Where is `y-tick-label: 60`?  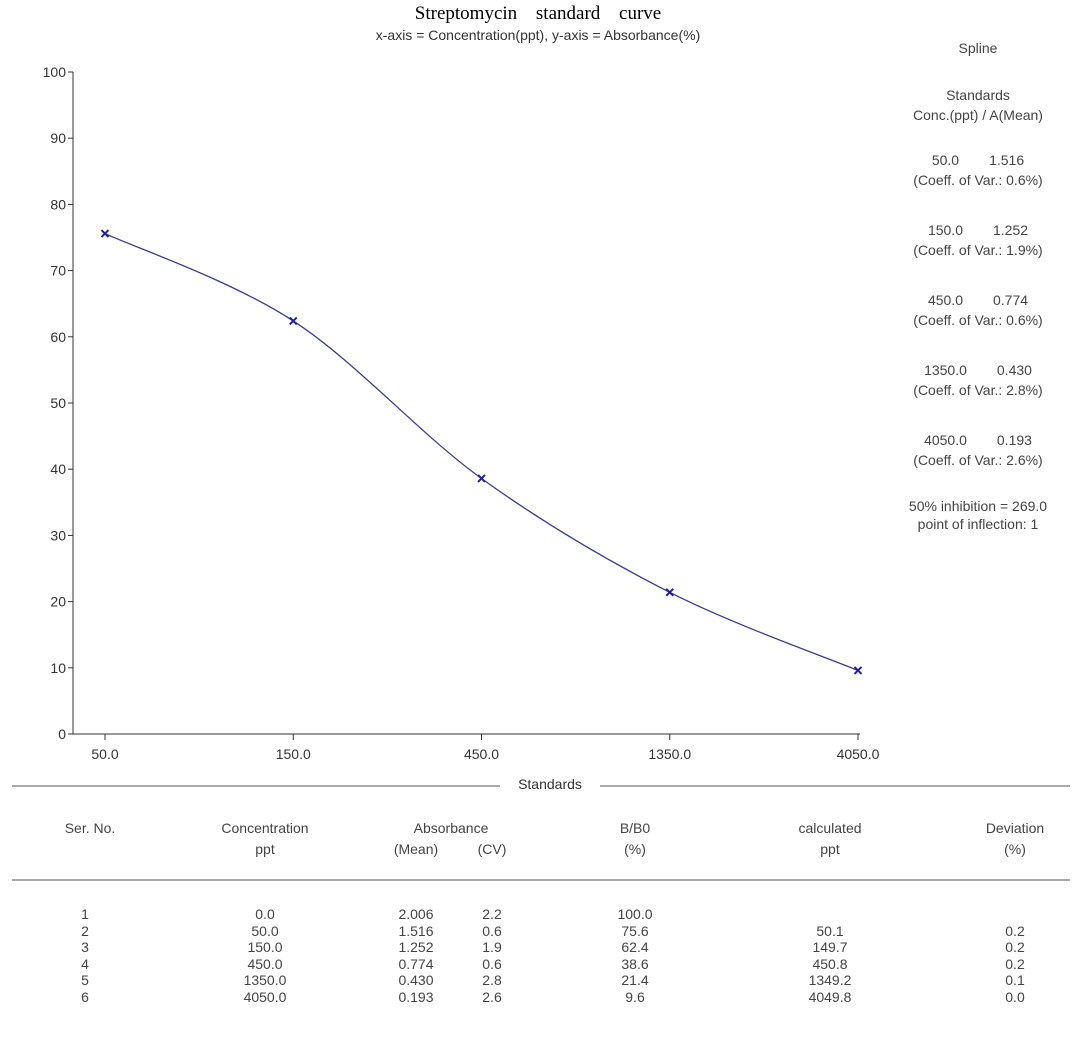
y-tick-label: 60 is located at coordinates (58, 337).